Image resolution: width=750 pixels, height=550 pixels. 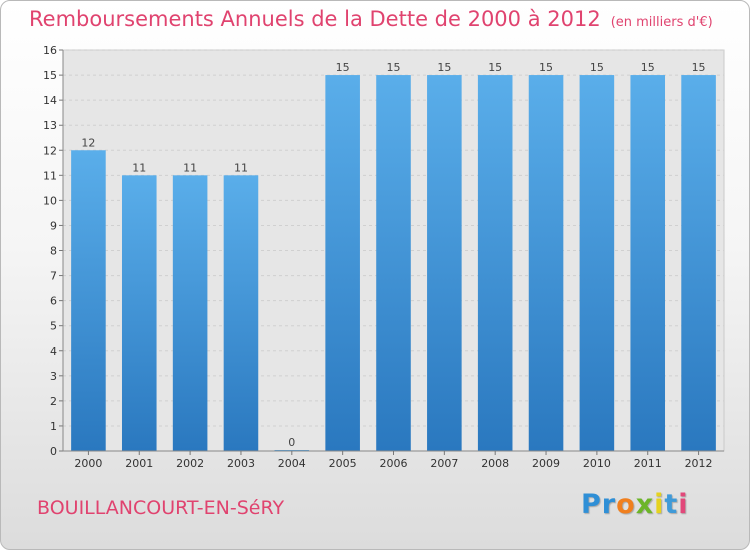 I want to click on y-tick-label: 6, so click(x=53, y=301).